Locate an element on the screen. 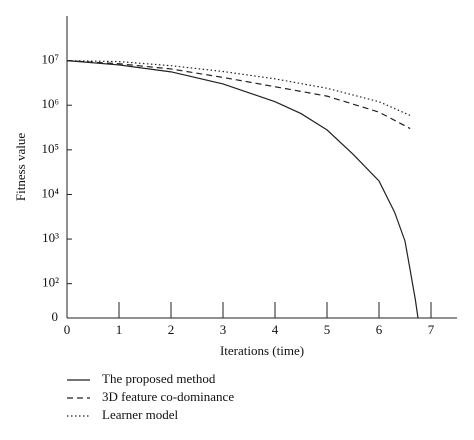 This screenshot has height=440, width=474. y-axis-label: Fitness value is located at coordinates (20, 167).